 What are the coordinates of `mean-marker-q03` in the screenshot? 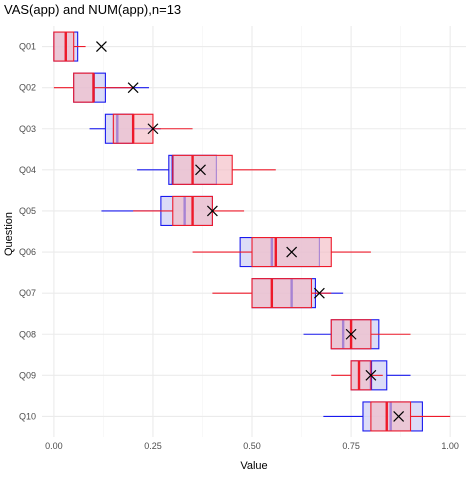 It's located at (153, 129).